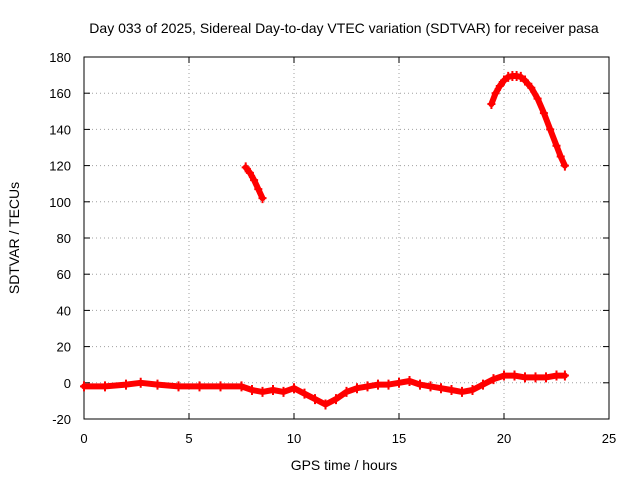 Image resolution: width=640 pixels, height=480 pixels. I want to click on y-tick-label: 60, so click(64, 274).